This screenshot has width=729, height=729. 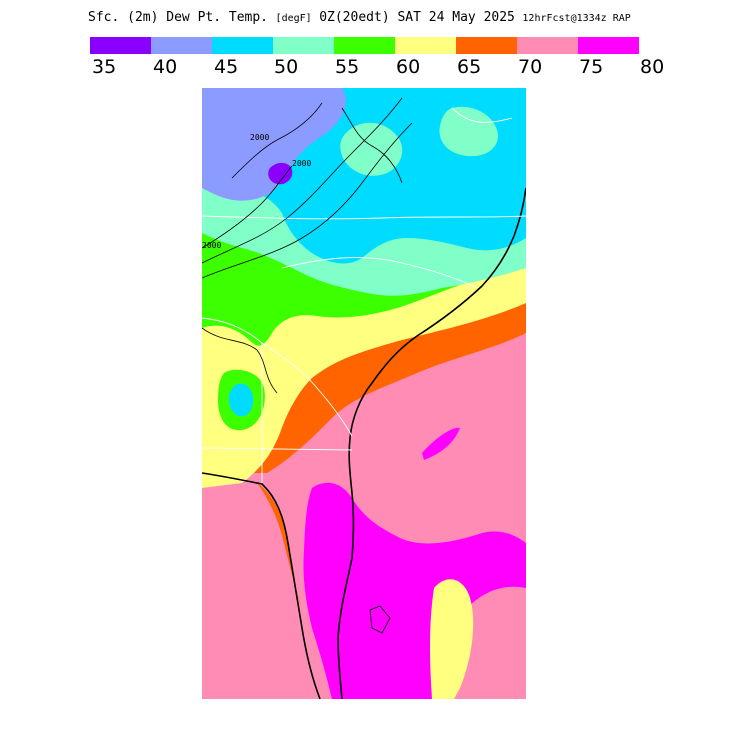 What do you see at coordinates (226, 67) in the screenshot?
I see `colorbar-tick-label: 45` at bounding box center [226, 67].